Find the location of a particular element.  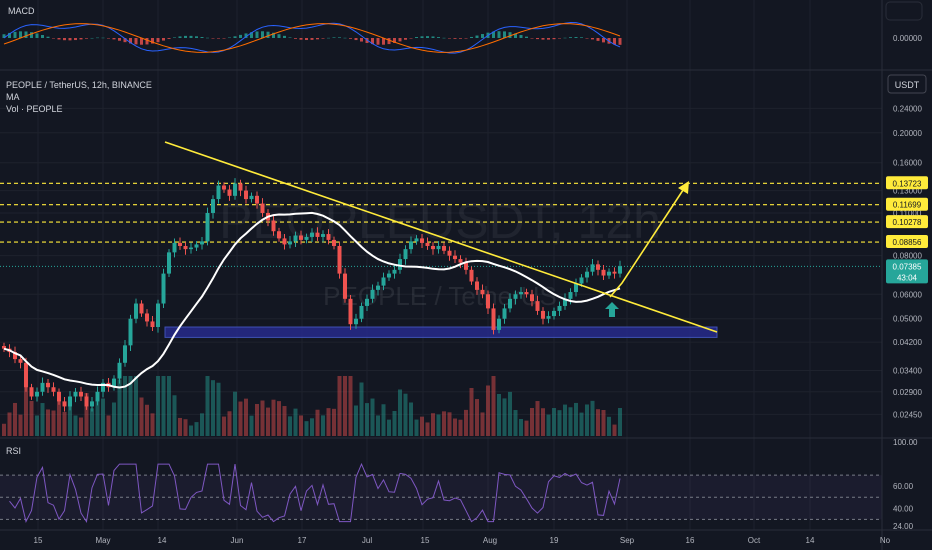

time-axis-label: May is located at coordinates (102, 540).